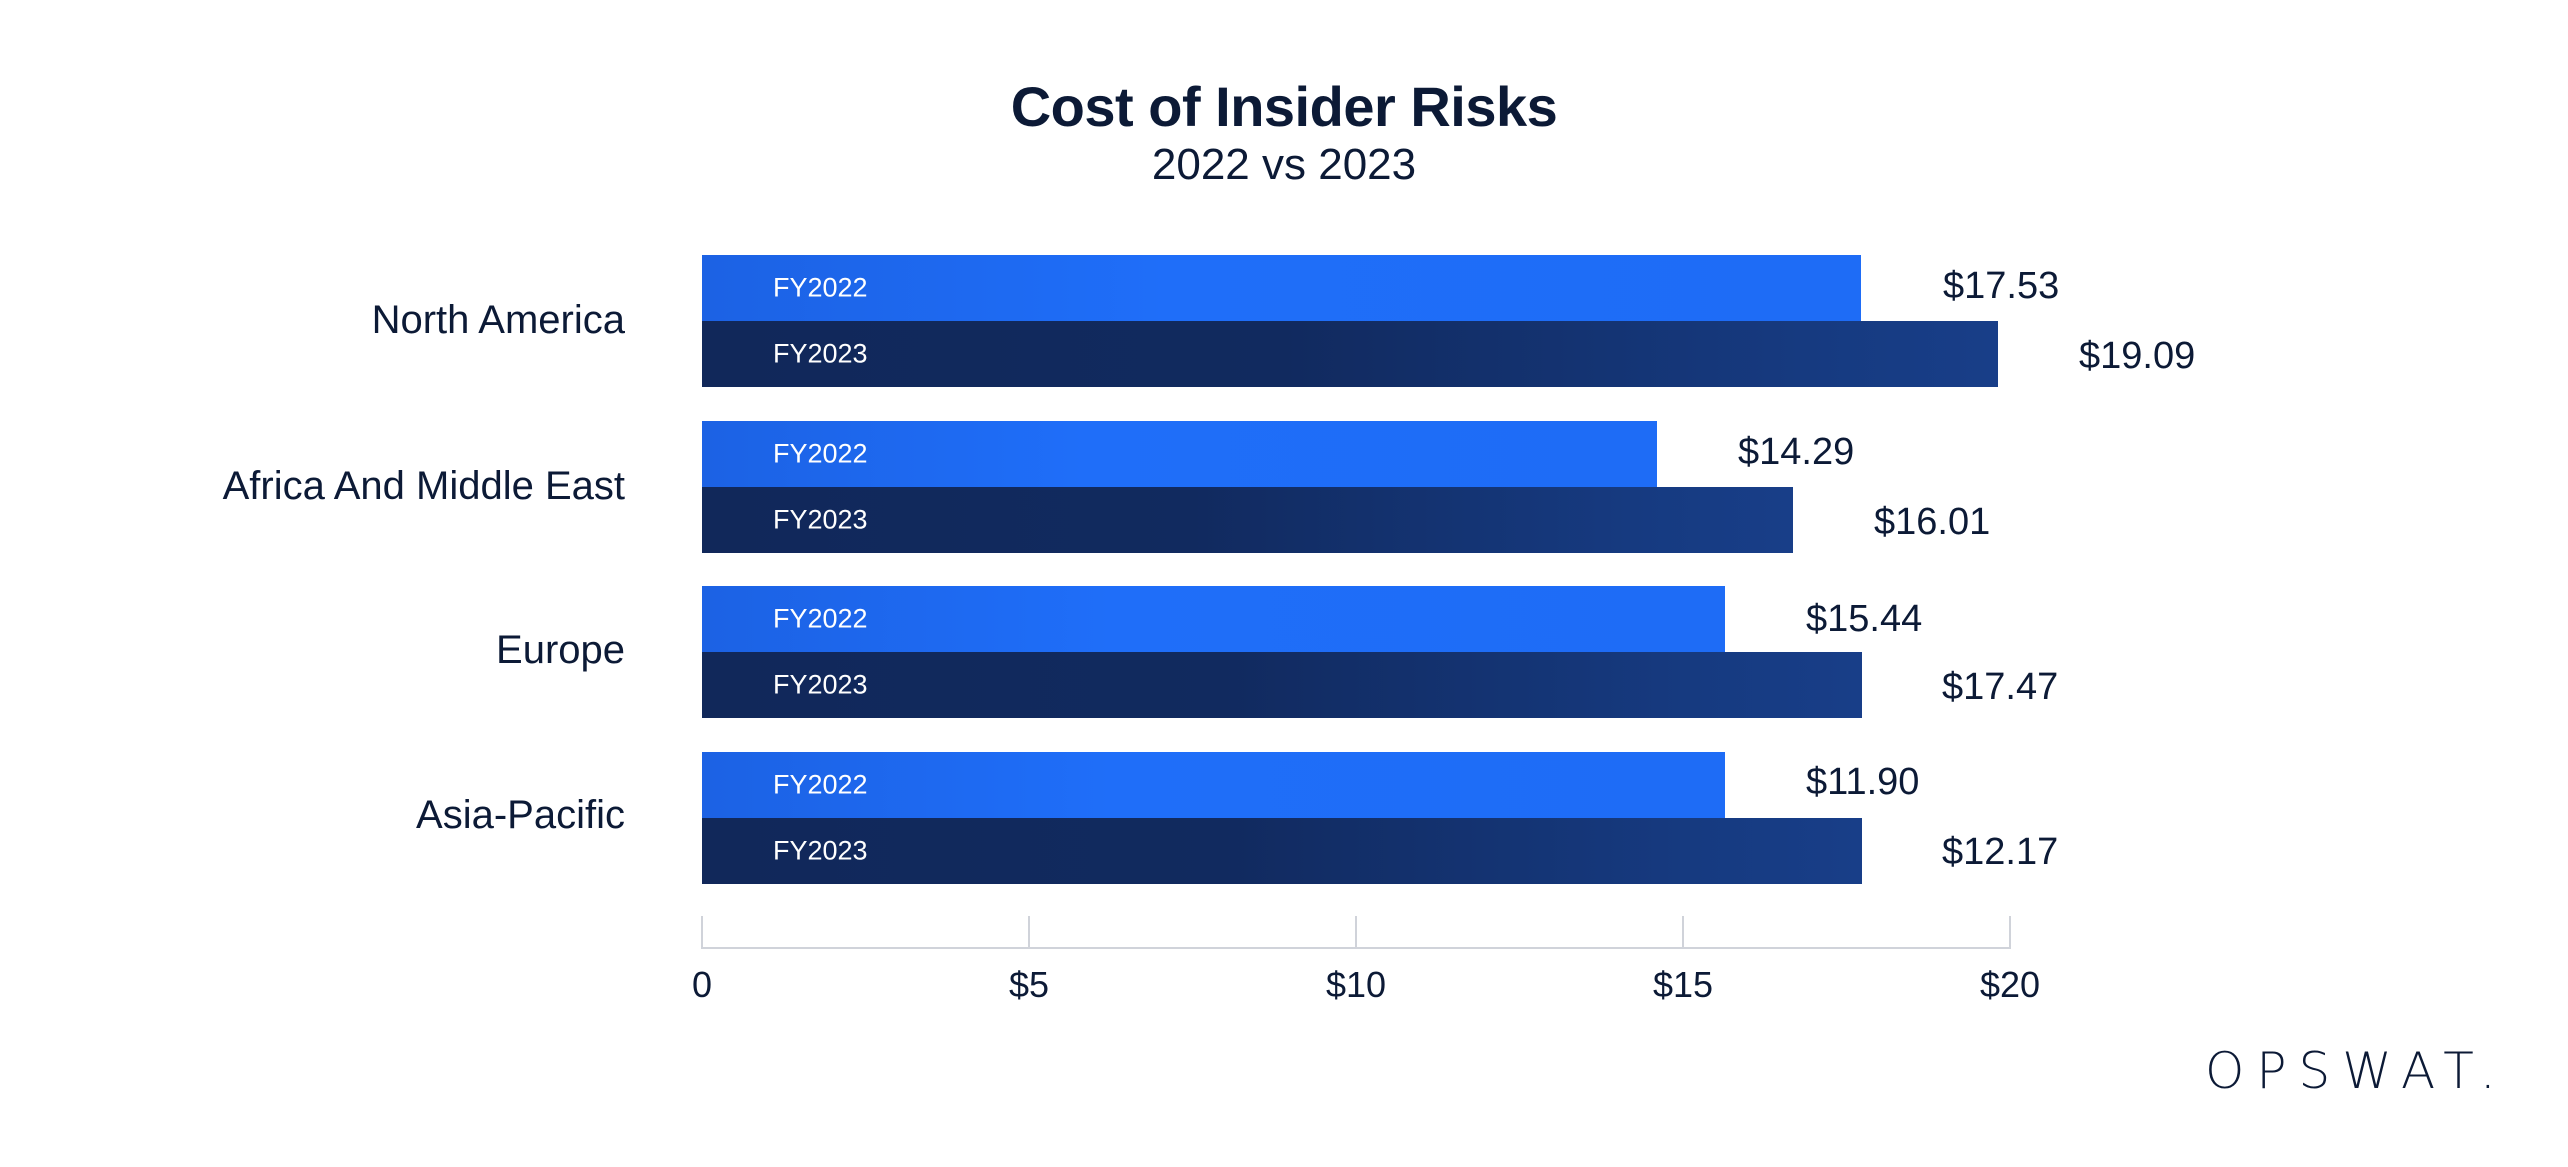 This screenshot has width=2568, height=1167. Describe the element at coordinates (1284, 106) in the screenshot. I see `chart-title: Cost of Insider Risks` at that location.